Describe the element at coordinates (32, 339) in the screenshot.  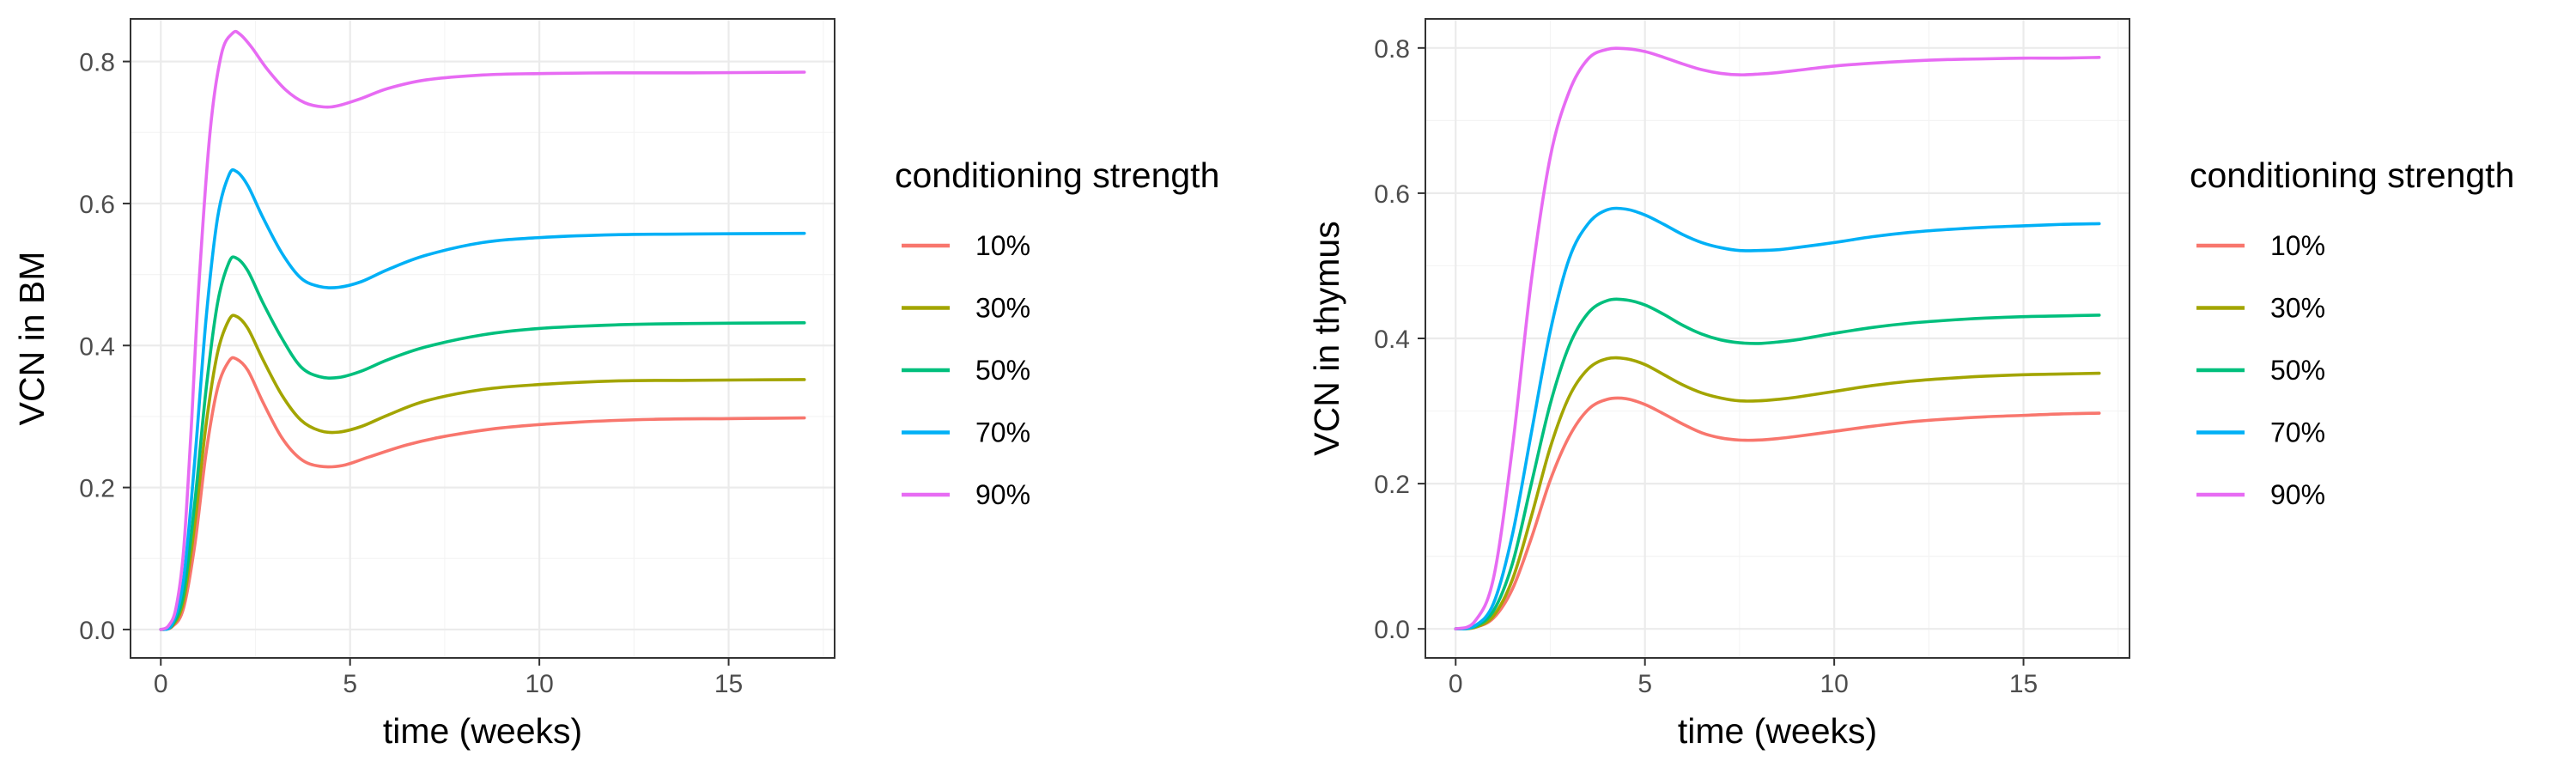
I see `y-axis-title: VCN in BM` at that location.